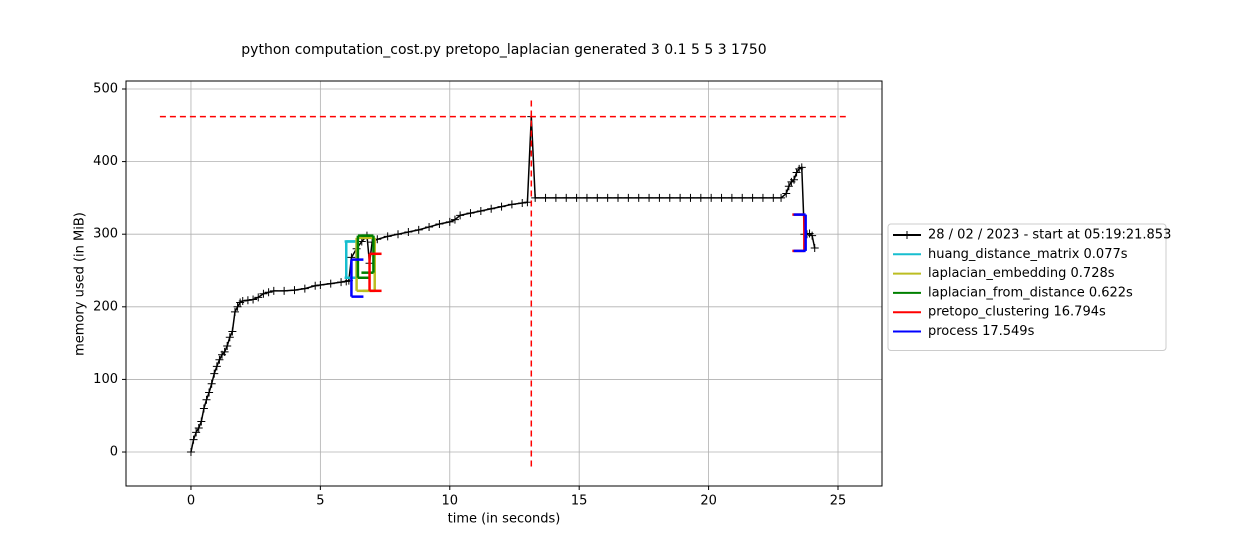 The width and height of the screenshot is (1260, 540). I want to click on legend-marker, so click(907, 235).